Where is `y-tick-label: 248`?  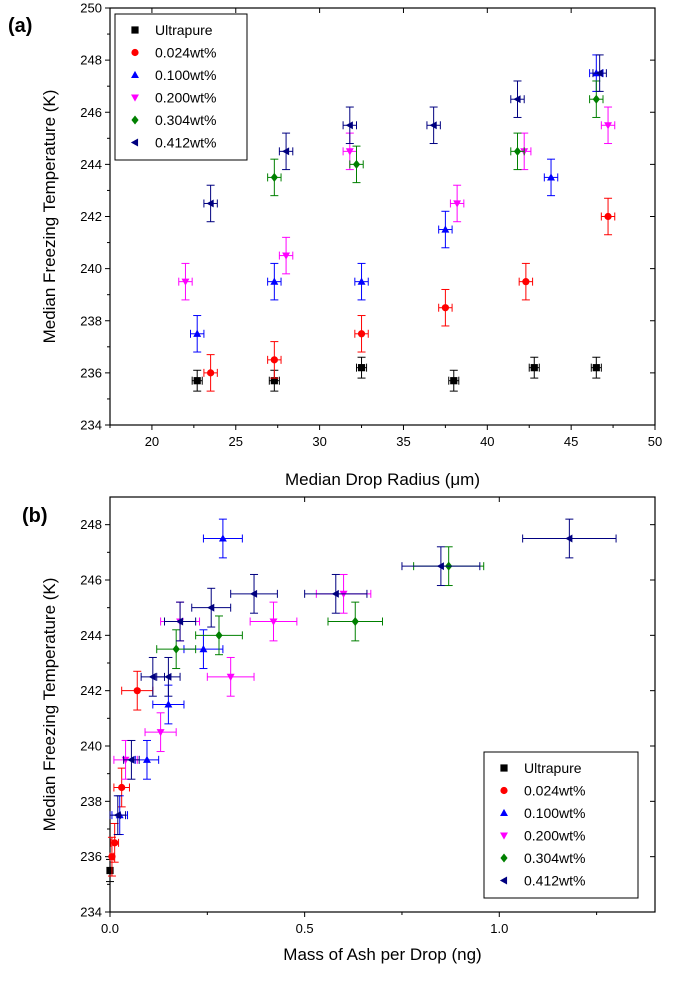 y-tick-label: 248 is located at coordinates (91, 524).